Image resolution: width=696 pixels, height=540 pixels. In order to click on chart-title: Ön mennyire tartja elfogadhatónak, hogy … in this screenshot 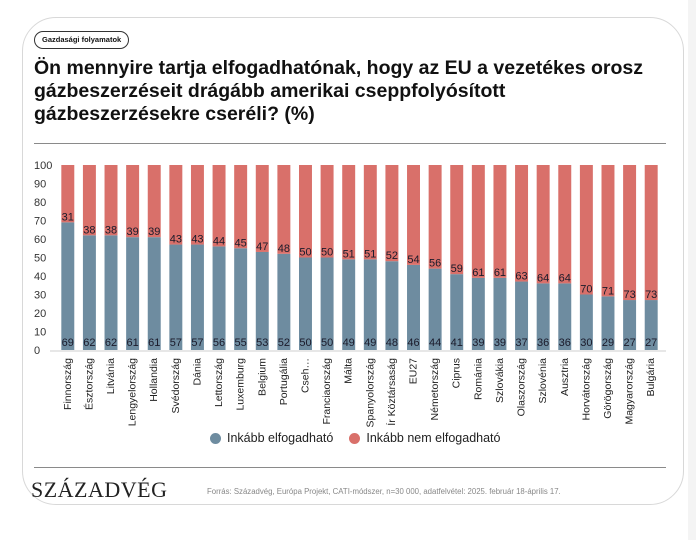, I will do `click(339, 91)`.